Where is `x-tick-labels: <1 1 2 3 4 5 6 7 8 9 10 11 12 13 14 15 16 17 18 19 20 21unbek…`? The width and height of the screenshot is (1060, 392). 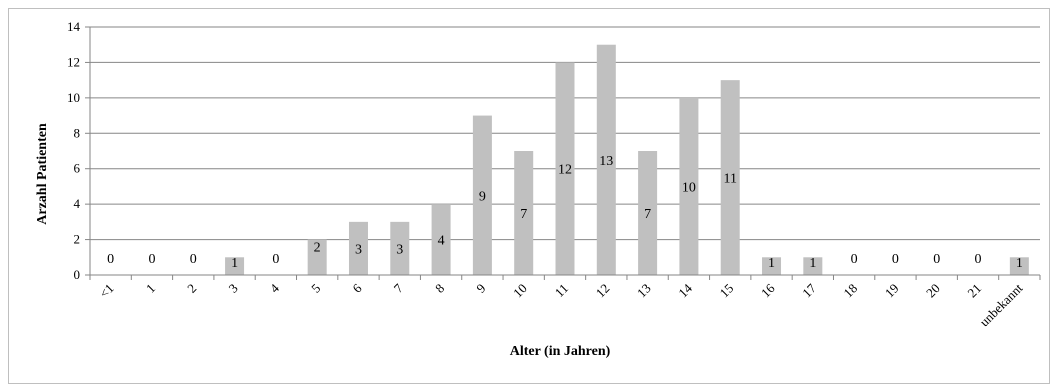 x-tick-labels: <1 1 2 3 4 5 6 7 8 9 10 11 12 13 14 15 16 17 18 19 20 21unbek… is located at coordinates (560, 304).